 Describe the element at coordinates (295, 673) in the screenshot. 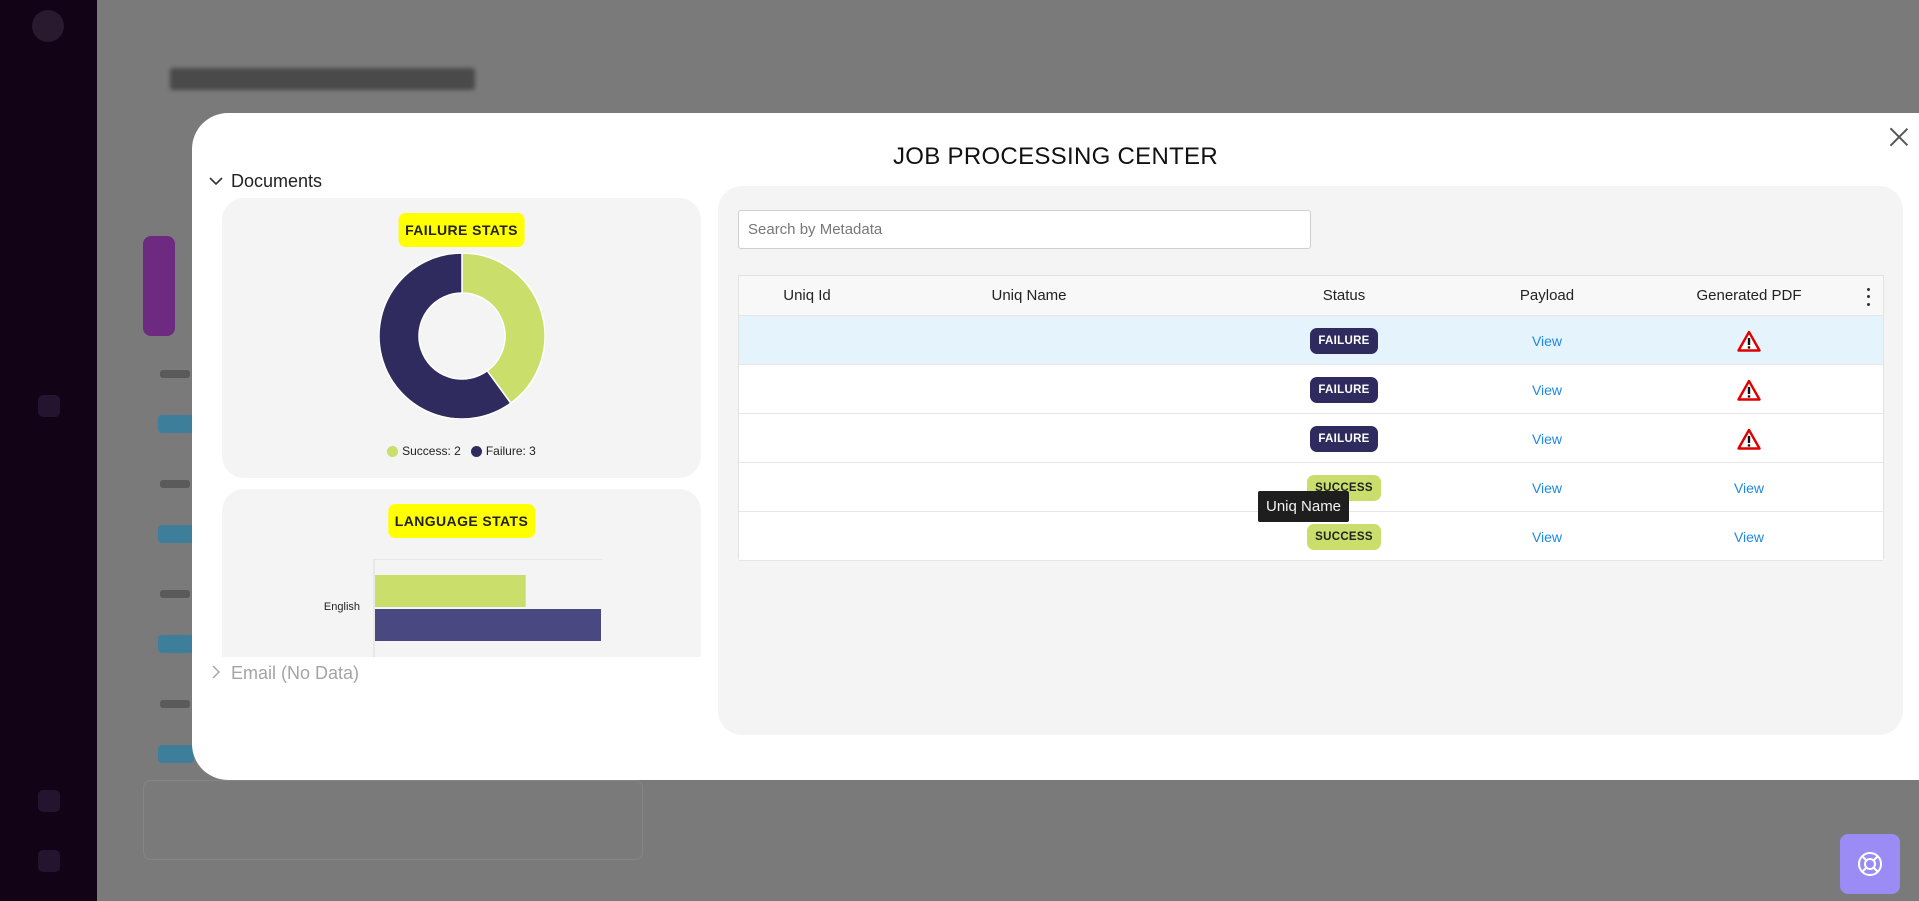

I see `email-section-label: Email (No Data)` at that location.